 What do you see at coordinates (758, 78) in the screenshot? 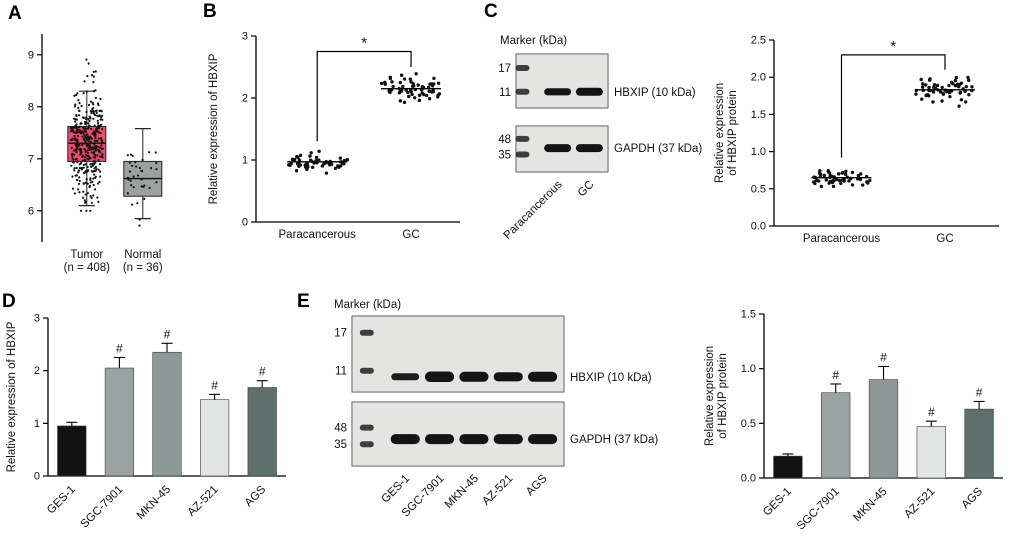
I see `svg-text: 2.0` at bounding box center [758, 78].